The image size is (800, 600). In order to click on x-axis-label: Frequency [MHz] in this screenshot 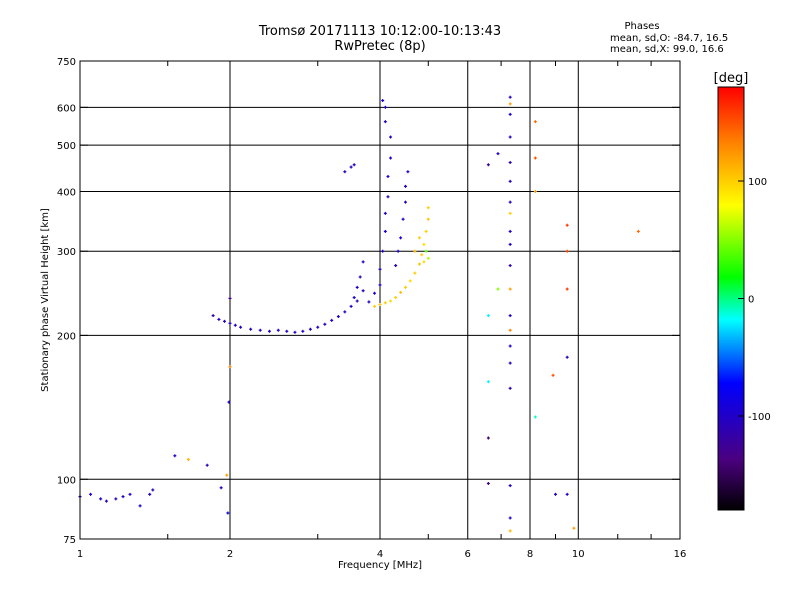, I will do `click(380, 565)`.